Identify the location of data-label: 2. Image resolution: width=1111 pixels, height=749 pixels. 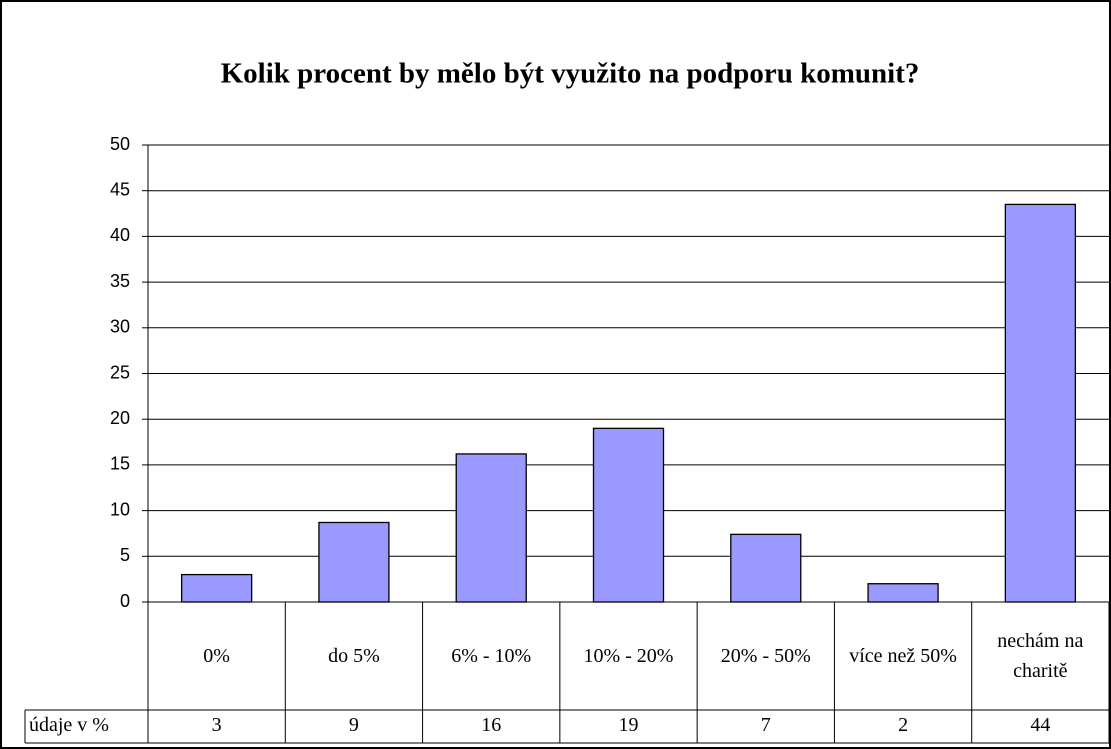
(903, 725).